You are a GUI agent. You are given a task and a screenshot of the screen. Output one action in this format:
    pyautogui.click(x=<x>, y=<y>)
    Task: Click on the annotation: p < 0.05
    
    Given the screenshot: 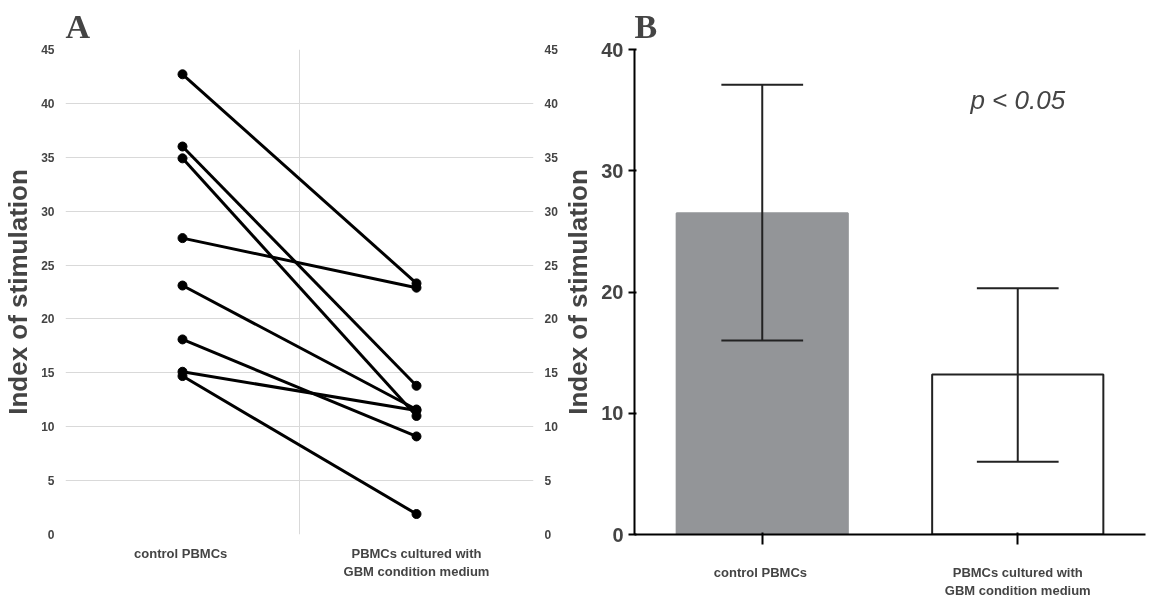 What is the action you would take?
    pyautogui.click(x=1017, y=99)
    